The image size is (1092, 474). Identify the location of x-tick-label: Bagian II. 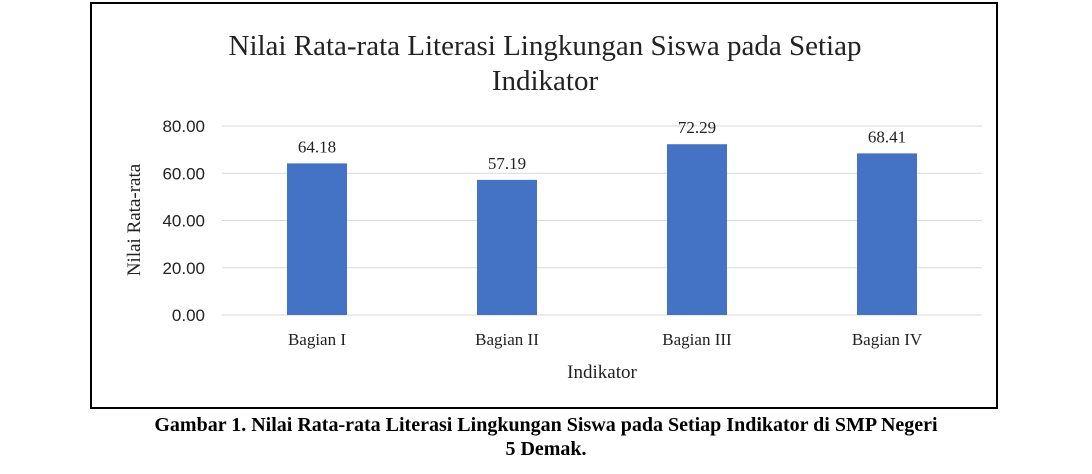
(507, 339).